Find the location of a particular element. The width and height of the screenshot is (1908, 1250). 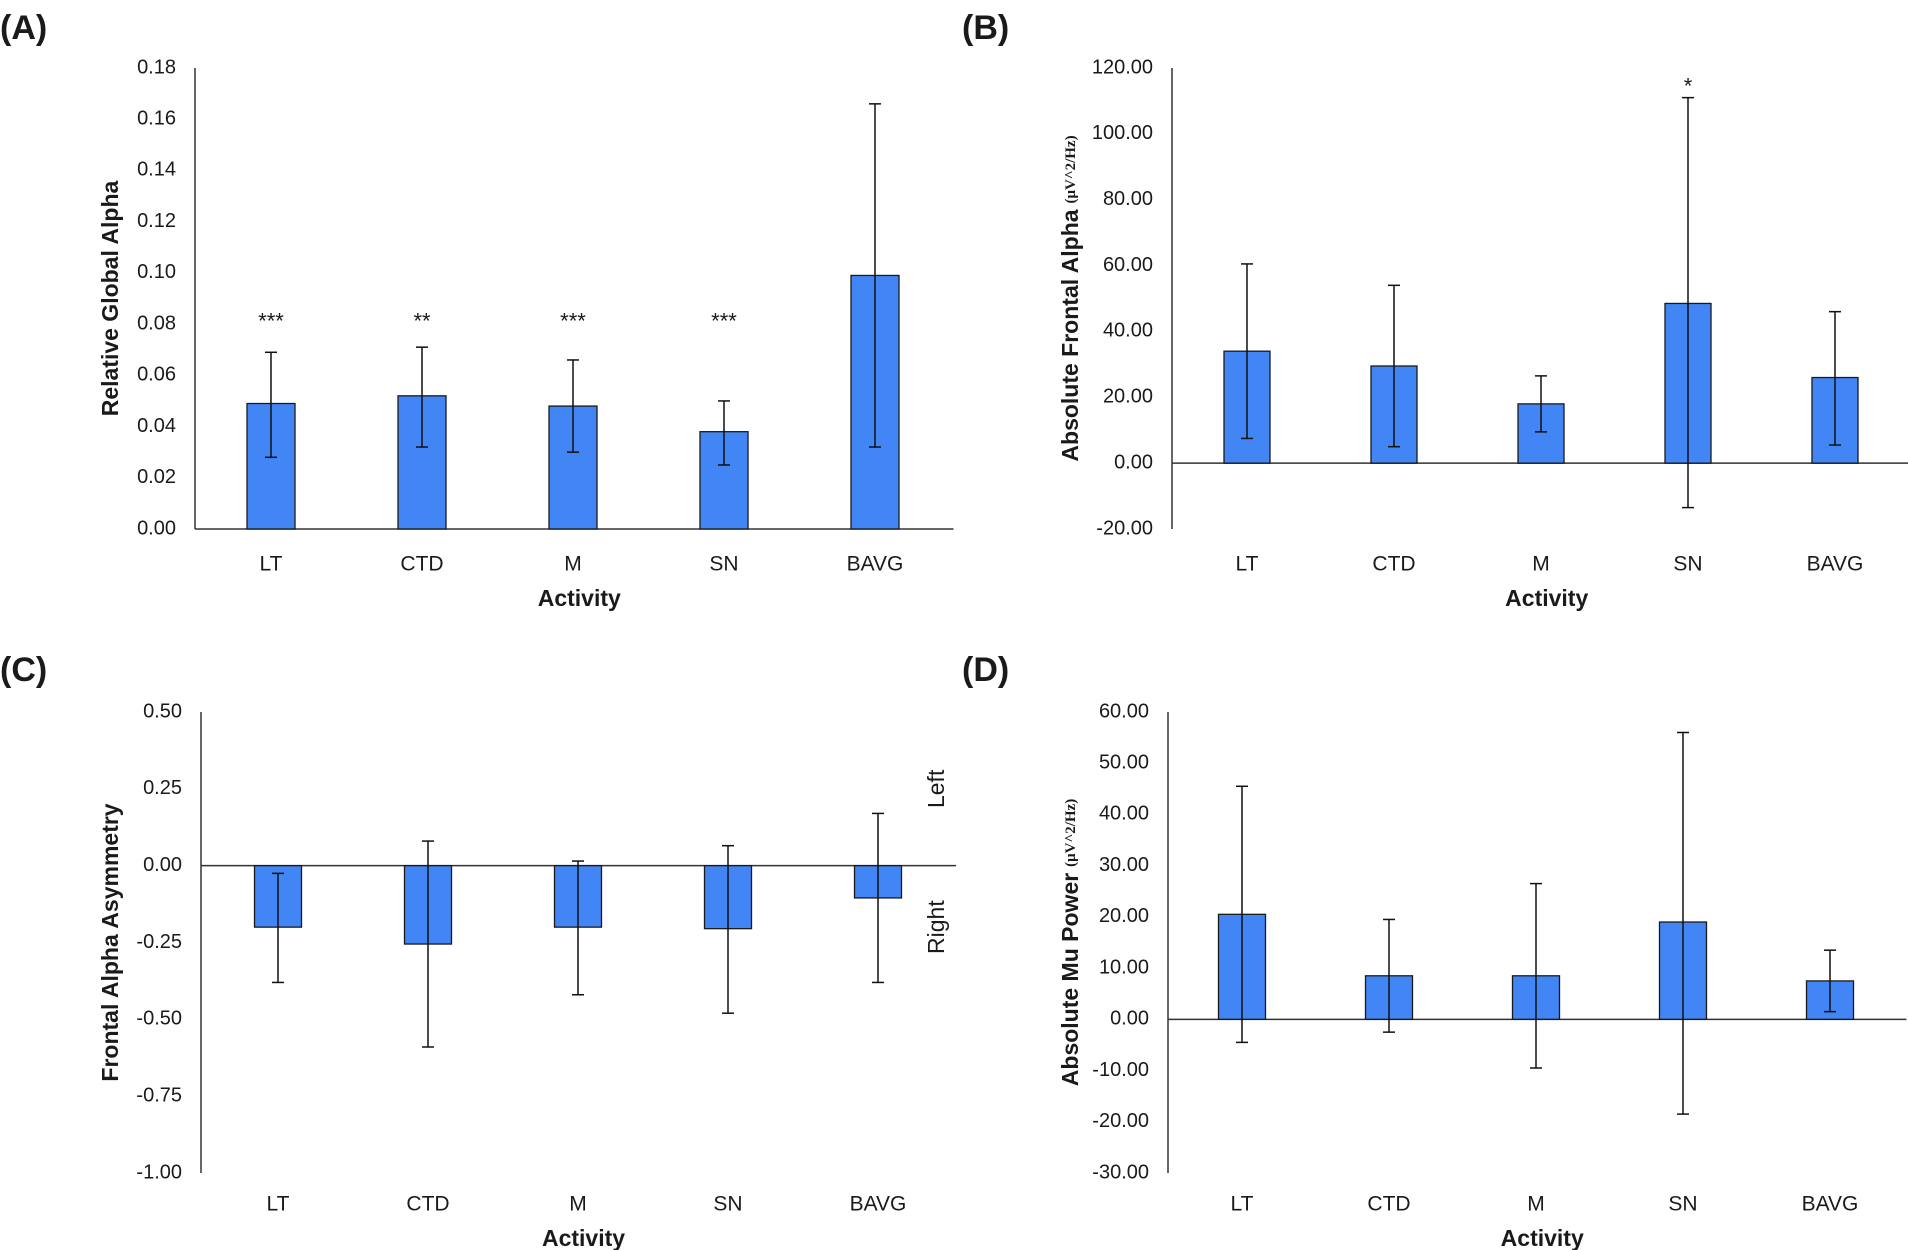

y-tick-label: -10.00 is located at coordinates (1120, 1070).